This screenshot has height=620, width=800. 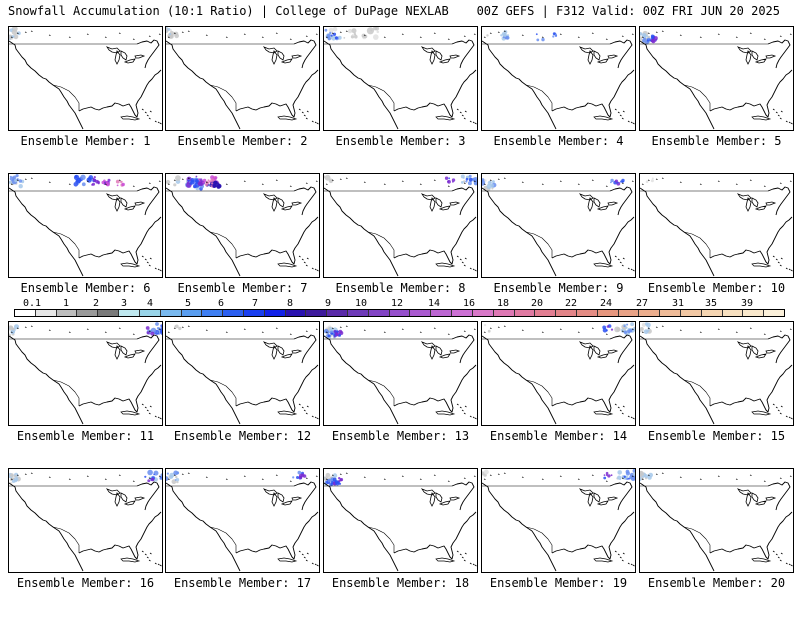 What do you see at coordinates (223, 245) in the screenshot?
I see `border-us-mexico` at bounding box center [223, 245].